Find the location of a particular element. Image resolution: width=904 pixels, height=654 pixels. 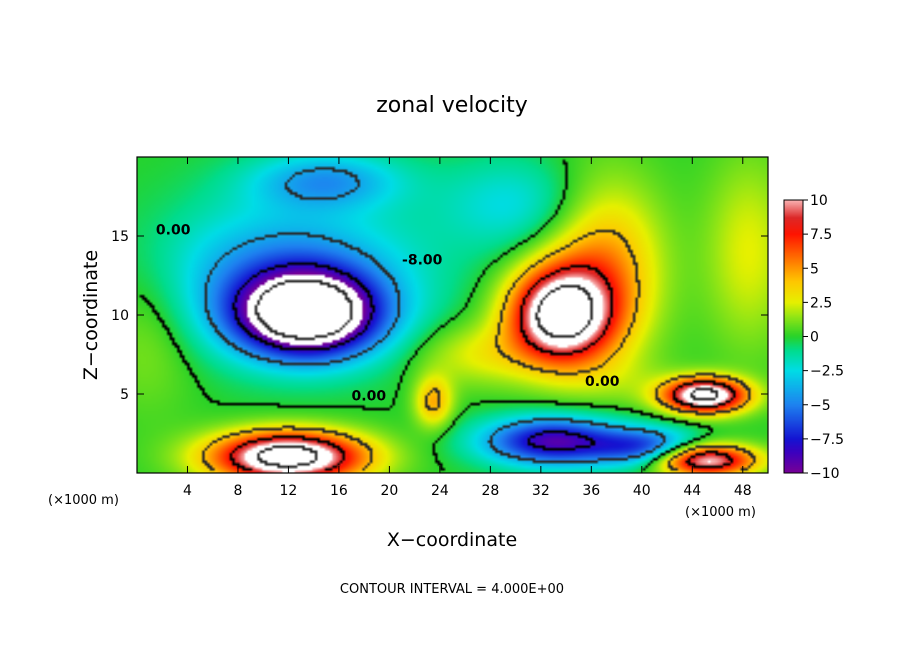

x-tick-label: 44 is located at coordinates (692, 491).